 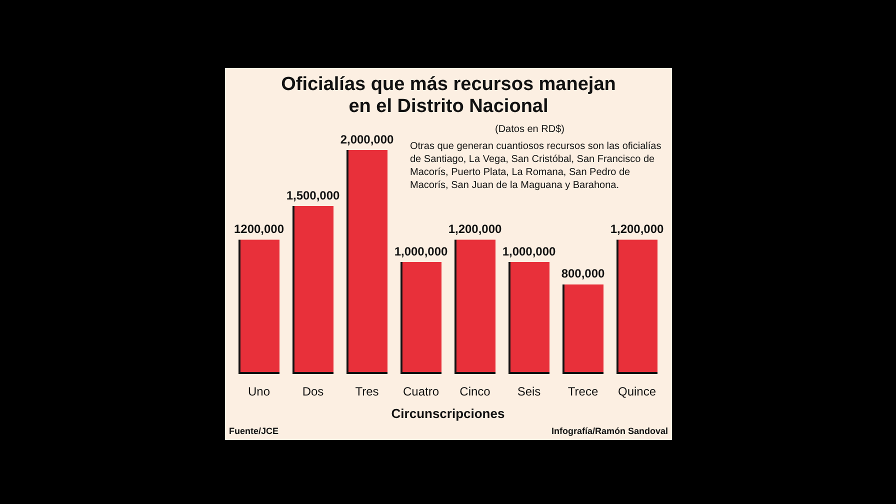 What do you see at coordinates (609, 431) in the screenshot?
I see `text: Infografía/Ramón Sandoval` at bounding box center [609, 431].